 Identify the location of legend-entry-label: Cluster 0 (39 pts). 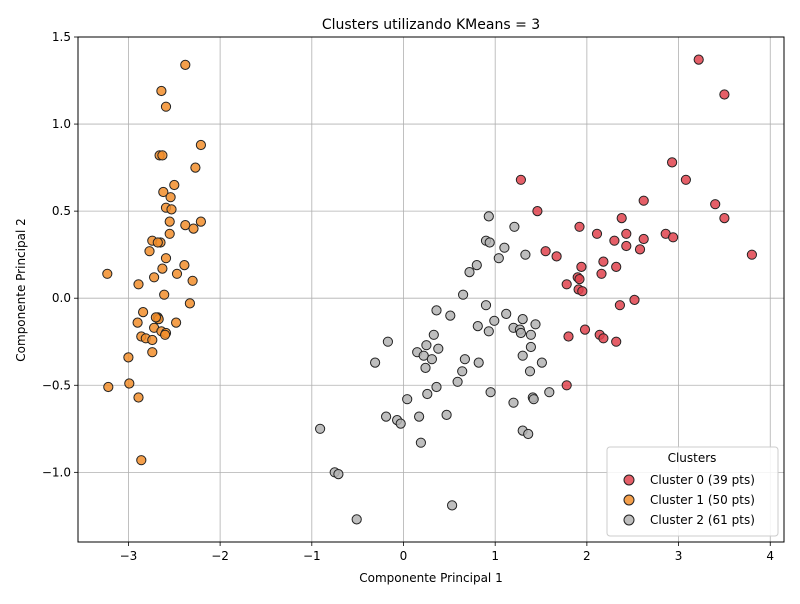
(702, 480).